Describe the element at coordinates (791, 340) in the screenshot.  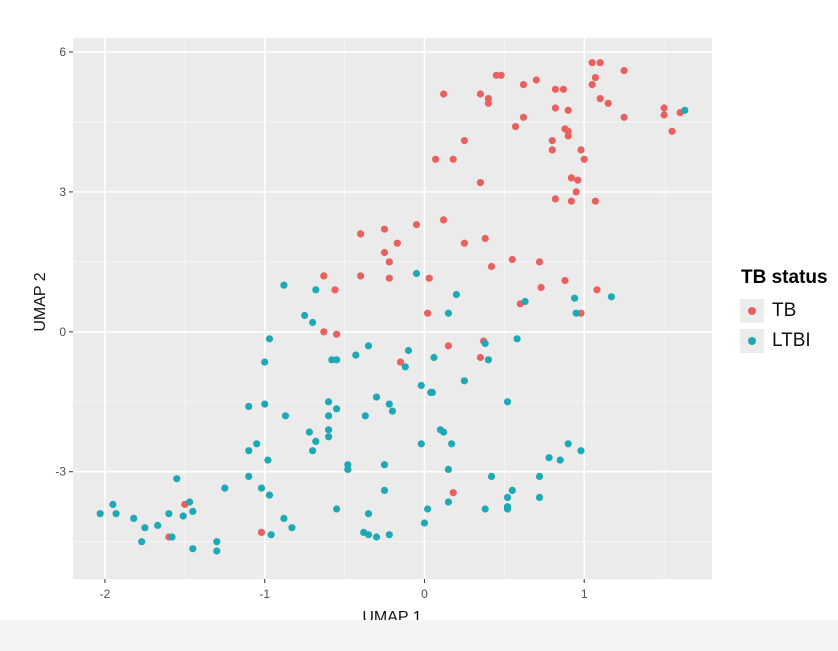
I see `legend-label-ltbi: LTBI` at that location.